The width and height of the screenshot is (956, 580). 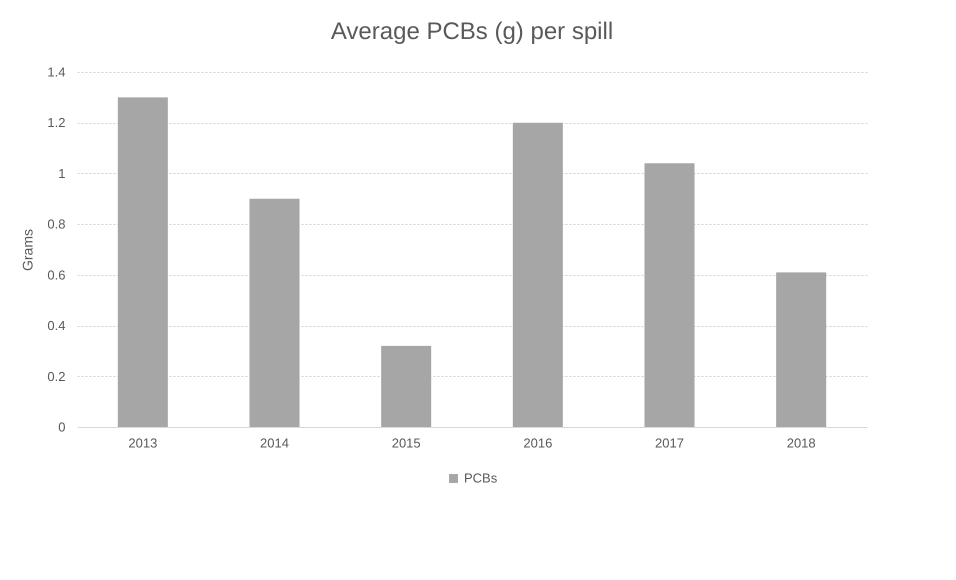 I want to click on x-tick-label: 2015, so click(x=406, y=443).